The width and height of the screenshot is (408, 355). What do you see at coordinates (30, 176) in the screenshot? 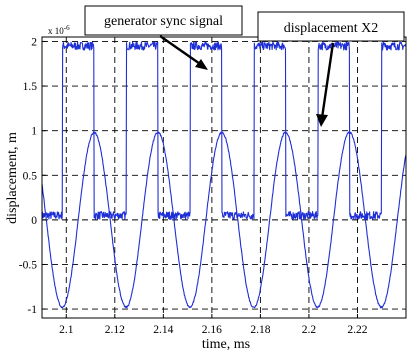
I see `y-tick-label: 0.5` at bounding box center [30, 176].